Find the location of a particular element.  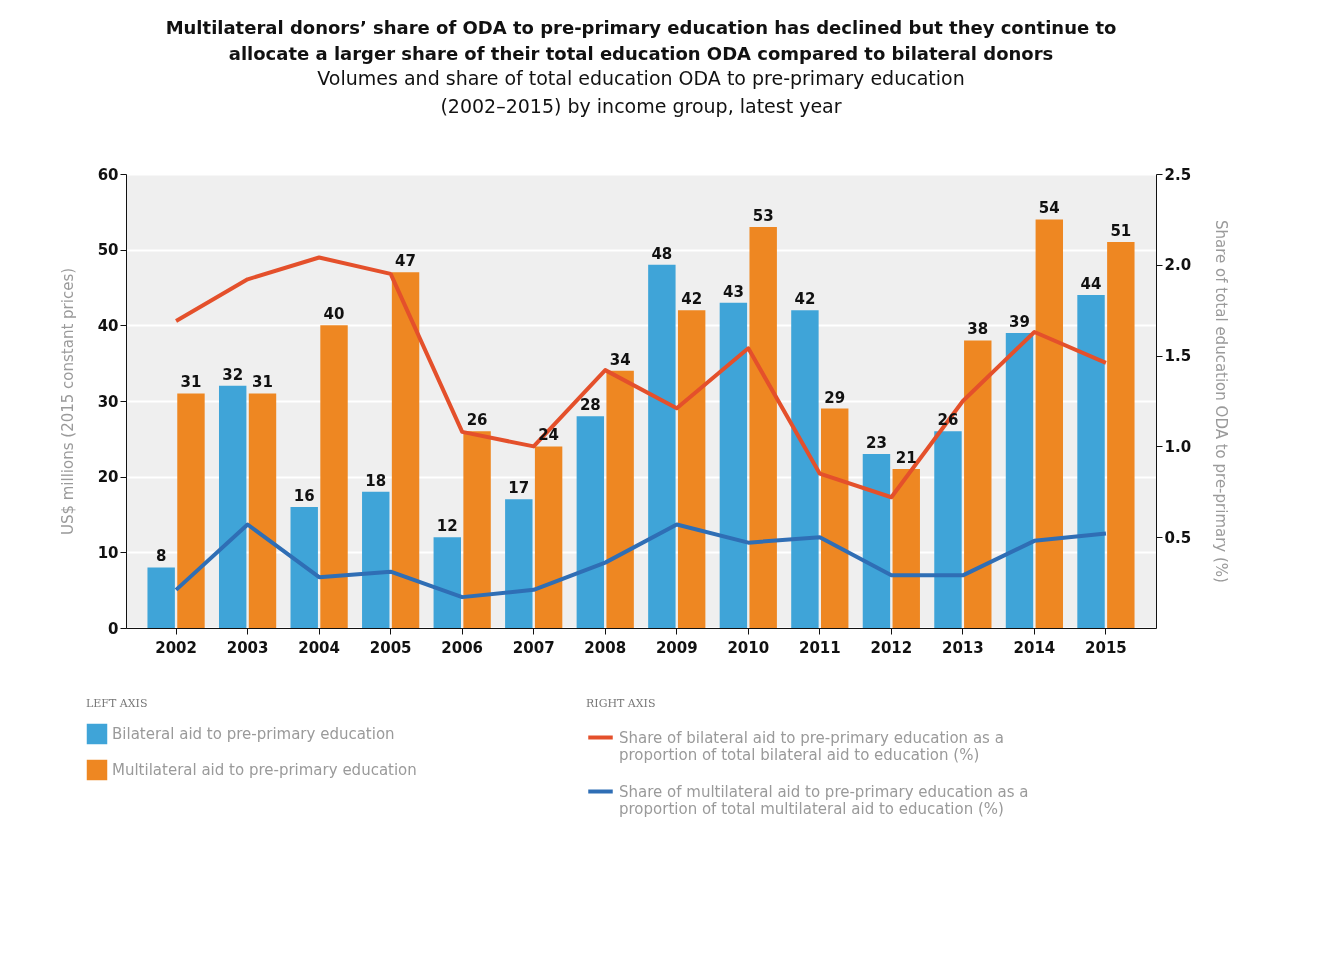

data-label: 51 is located at coordinates (1121, 231).